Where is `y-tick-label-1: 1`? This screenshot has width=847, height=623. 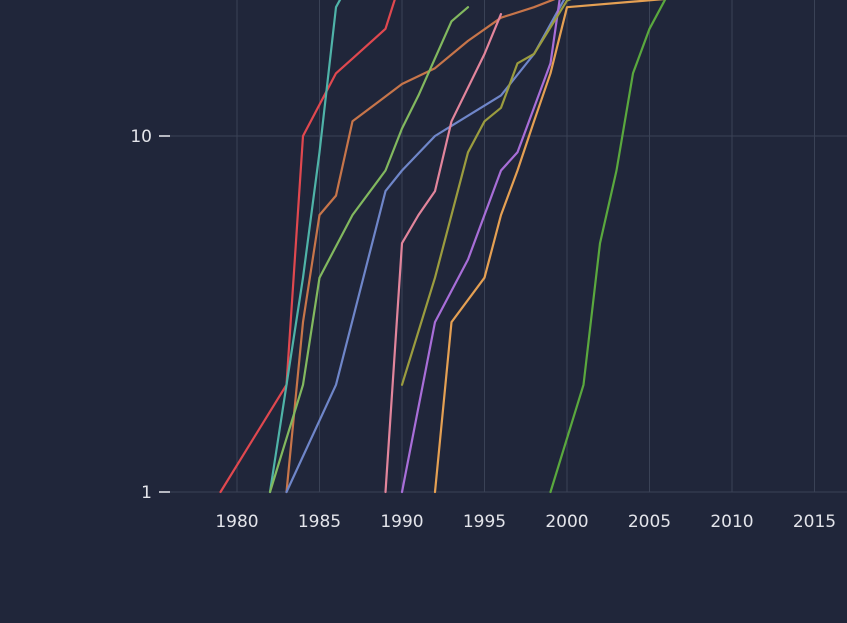
y-tick-label-1: 1 is located at coordinates (146, 493).